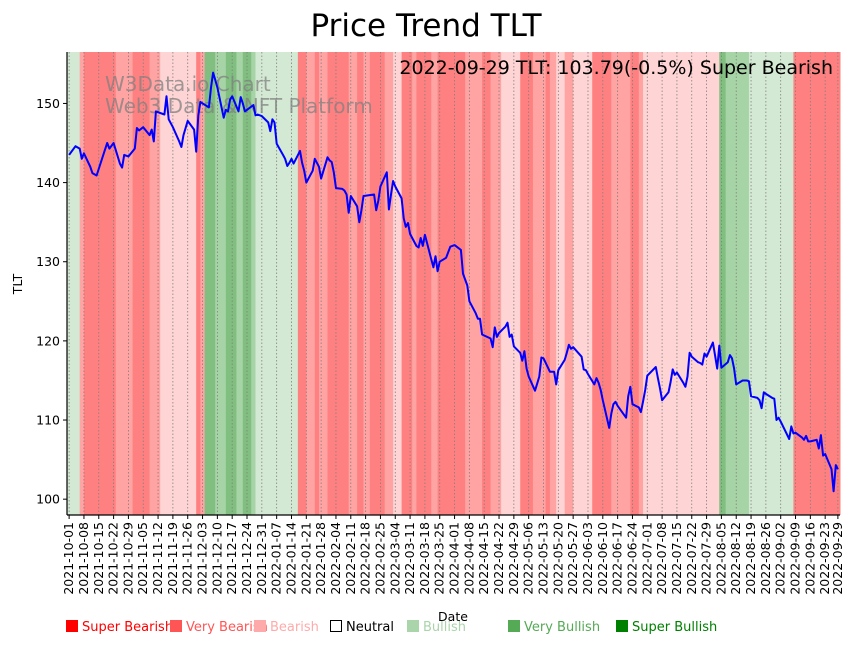 This screenshot has width=860, height=646. I want to click on x-tick-label: 2022-04-29, so click(513, 558).